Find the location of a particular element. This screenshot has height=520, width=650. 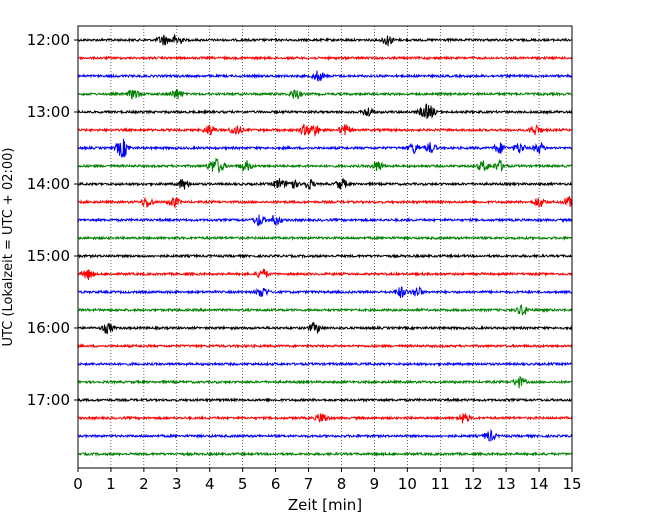

x-tick-label: 8 is located at coordinates (342, 484).